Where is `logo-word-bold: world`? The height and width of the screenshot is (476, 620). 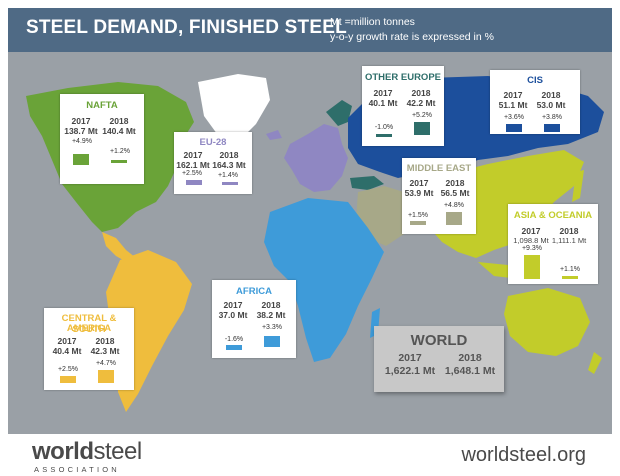 logo-word-bold: world is located at coordinates (63, 451).